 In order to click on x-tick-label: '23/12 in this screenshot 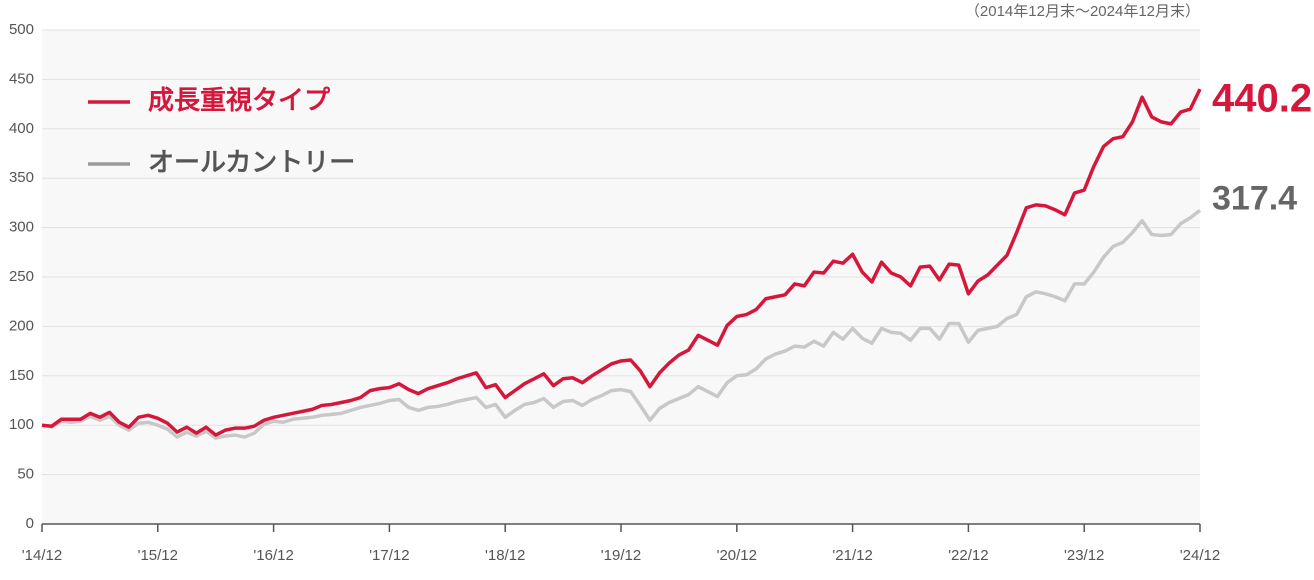, I will do `click(1084, 555)`.